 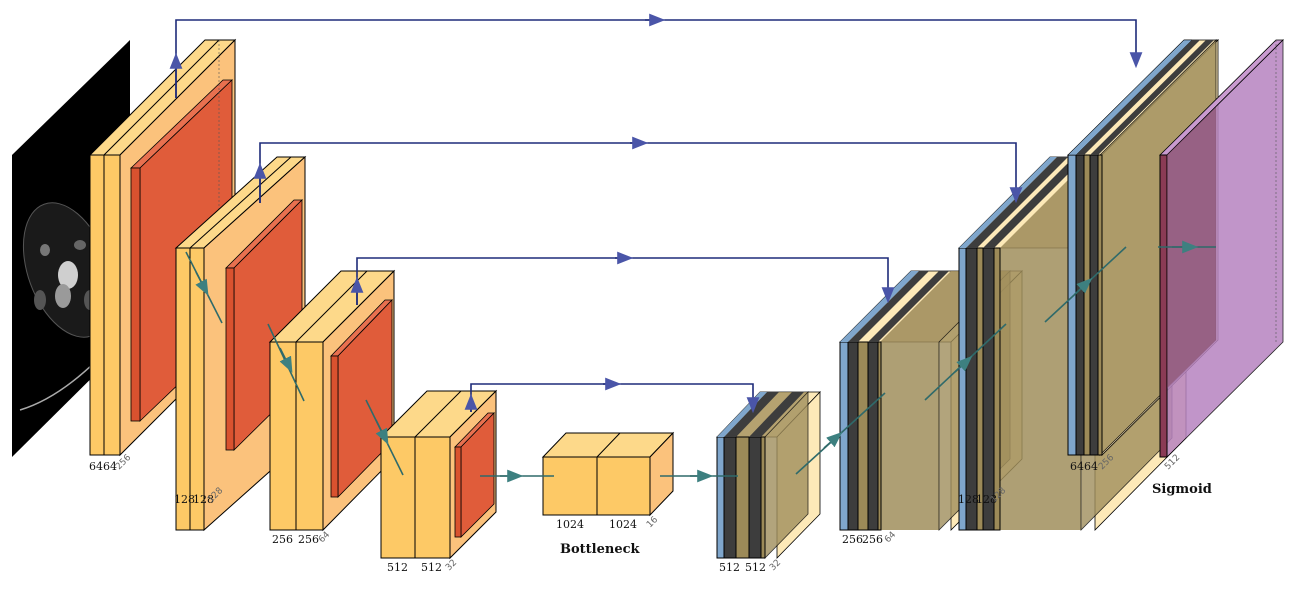 I want to click on enc3-size-label: 64, so click(x=324, y=537).